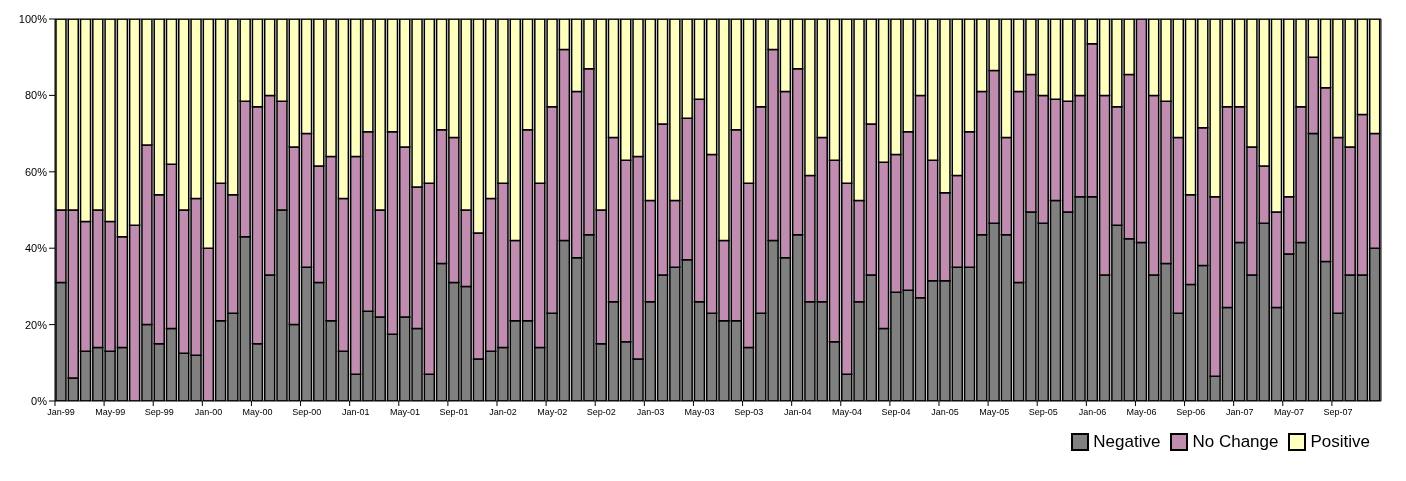  What do you see at coordinates (650, 412) in the screenshot?
I see `x-tick-label: Jan-03` at bounding box center [650, 412].